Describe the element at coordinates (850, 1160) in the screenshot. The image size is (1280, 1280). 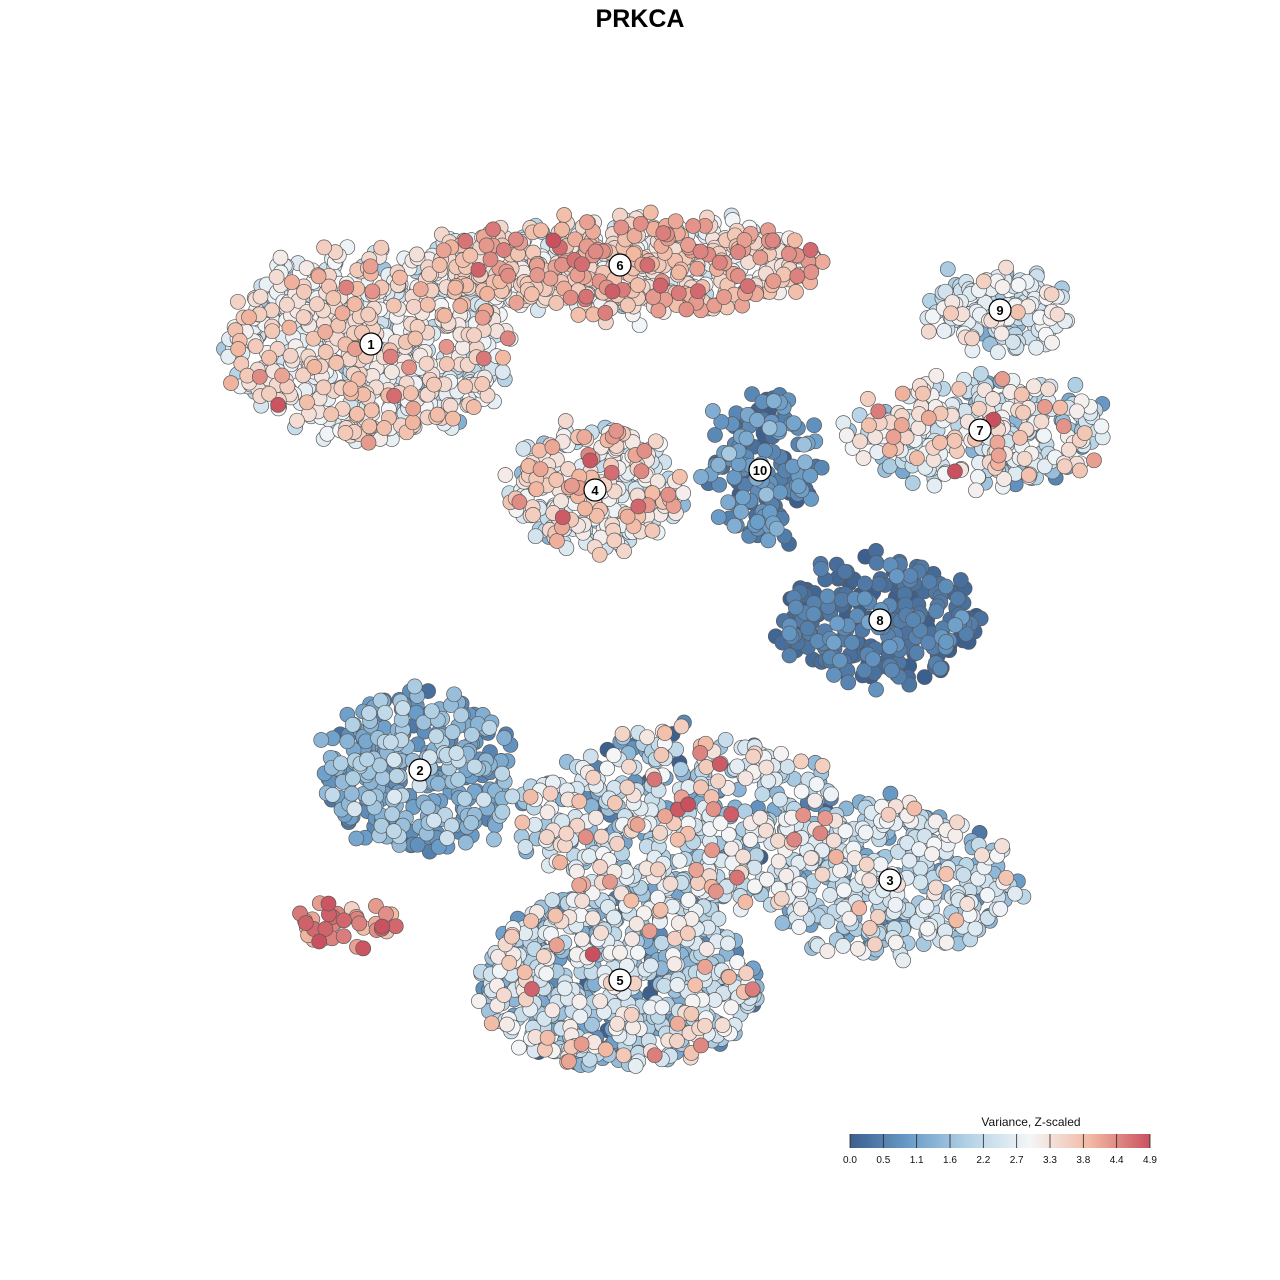
I see `colorbar-tick-label: 0.0` at that location.